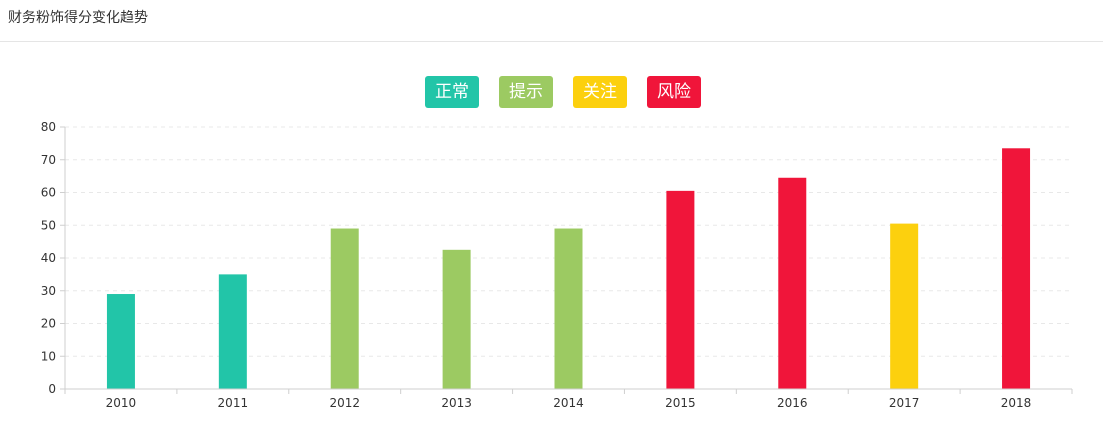 Image resolution: width=1103 pixels, height=430 pixels. Describe the element at coordinates (674, 92) in the screenshot. I see `legend-item-risk: 风险` at that location.